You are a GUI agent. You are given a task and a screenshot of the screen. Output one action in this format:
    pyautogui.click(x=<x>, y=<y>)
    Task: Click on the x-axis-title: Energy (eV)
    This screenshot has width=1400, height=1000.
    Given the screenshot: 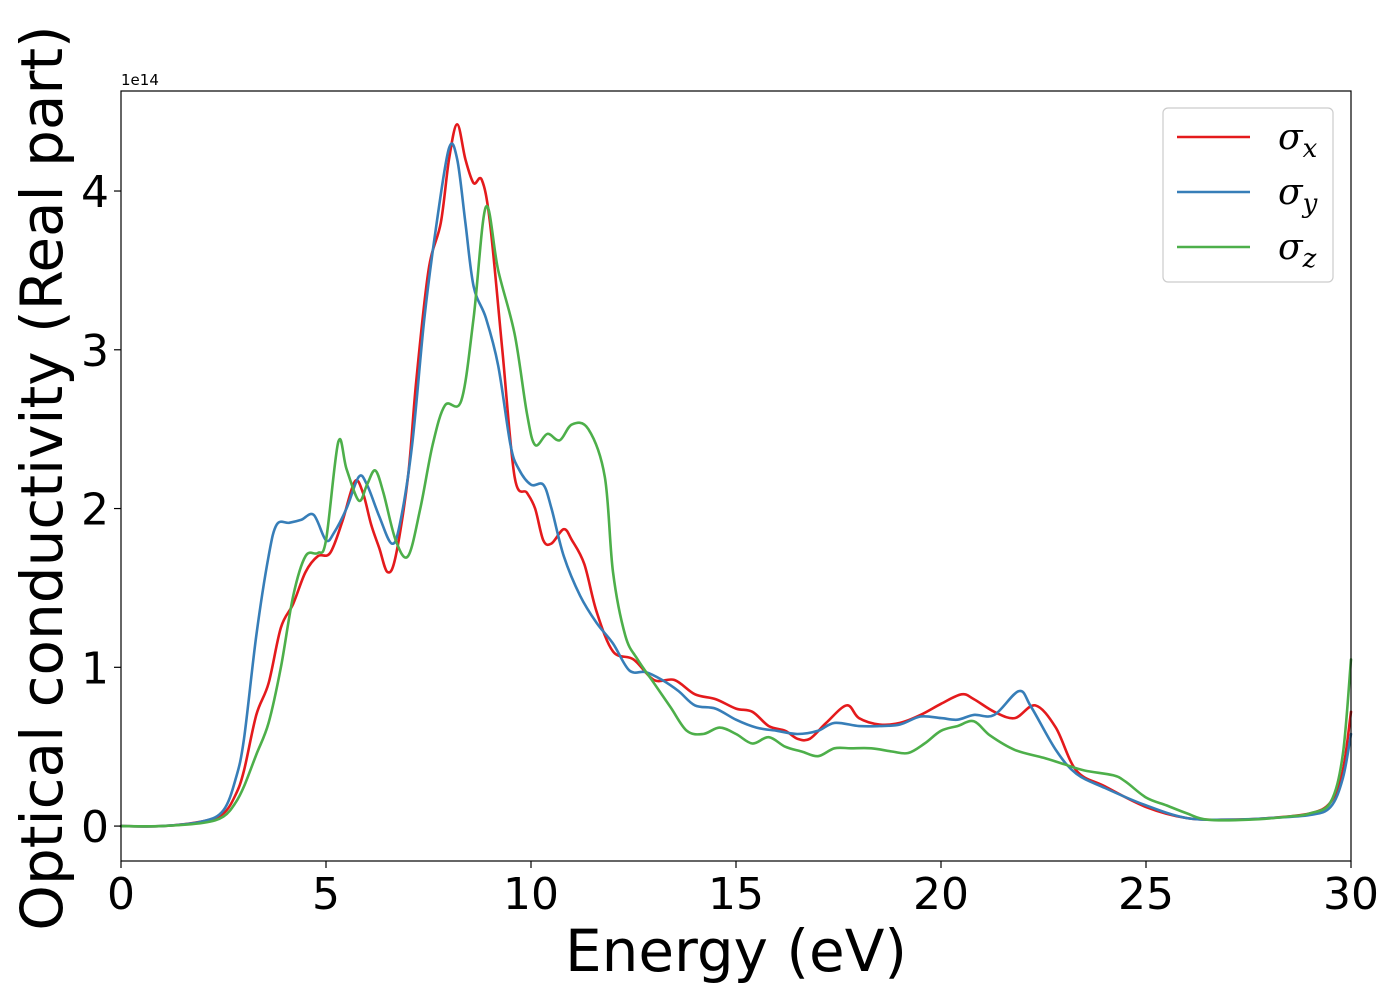 What is the action you would take?
    pyautogui.click(x=736, y=951)
    